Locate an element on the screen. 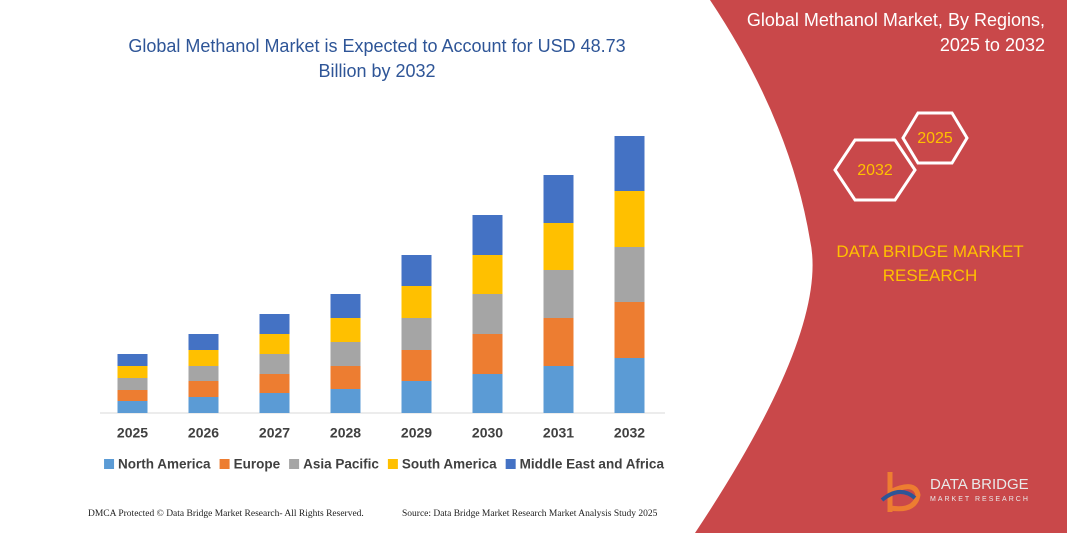  hex-label: 2032 is located at coordinates (875, 170).